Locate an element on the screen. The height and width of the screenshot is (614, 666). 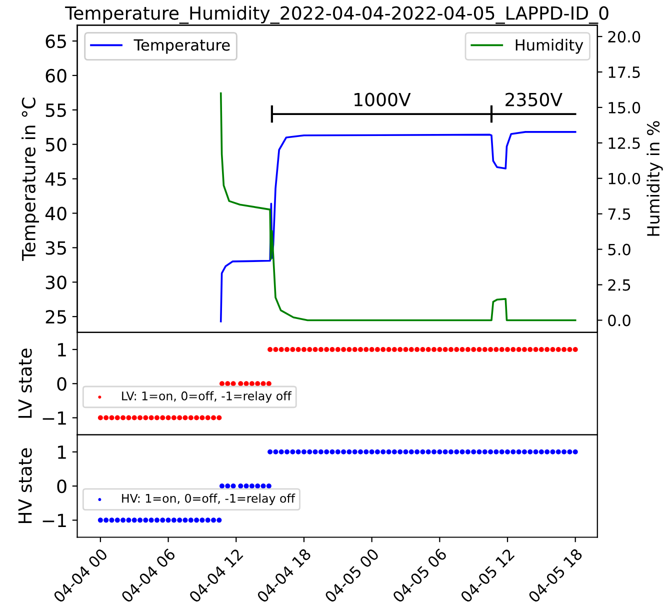
legend-label: Temperature is located at coordinates (182, 46).